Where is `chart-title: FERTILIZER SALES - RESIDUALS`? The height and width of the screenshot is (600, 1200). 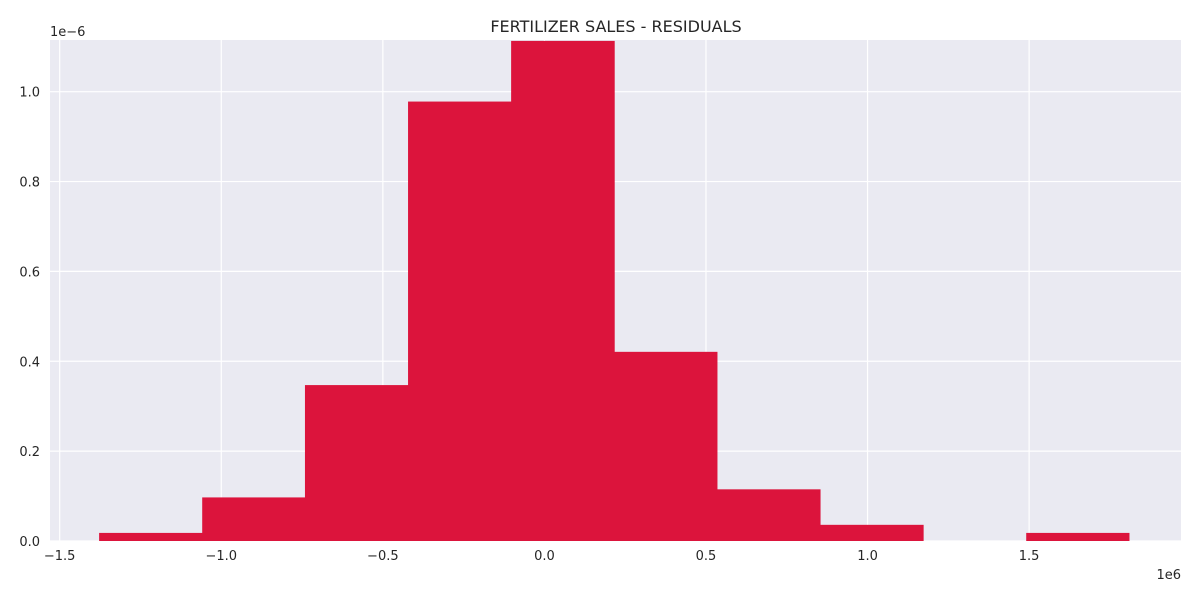
chart-title: FERTILIZER SALES - RESIDUALS is located at coordinates (615, 26).